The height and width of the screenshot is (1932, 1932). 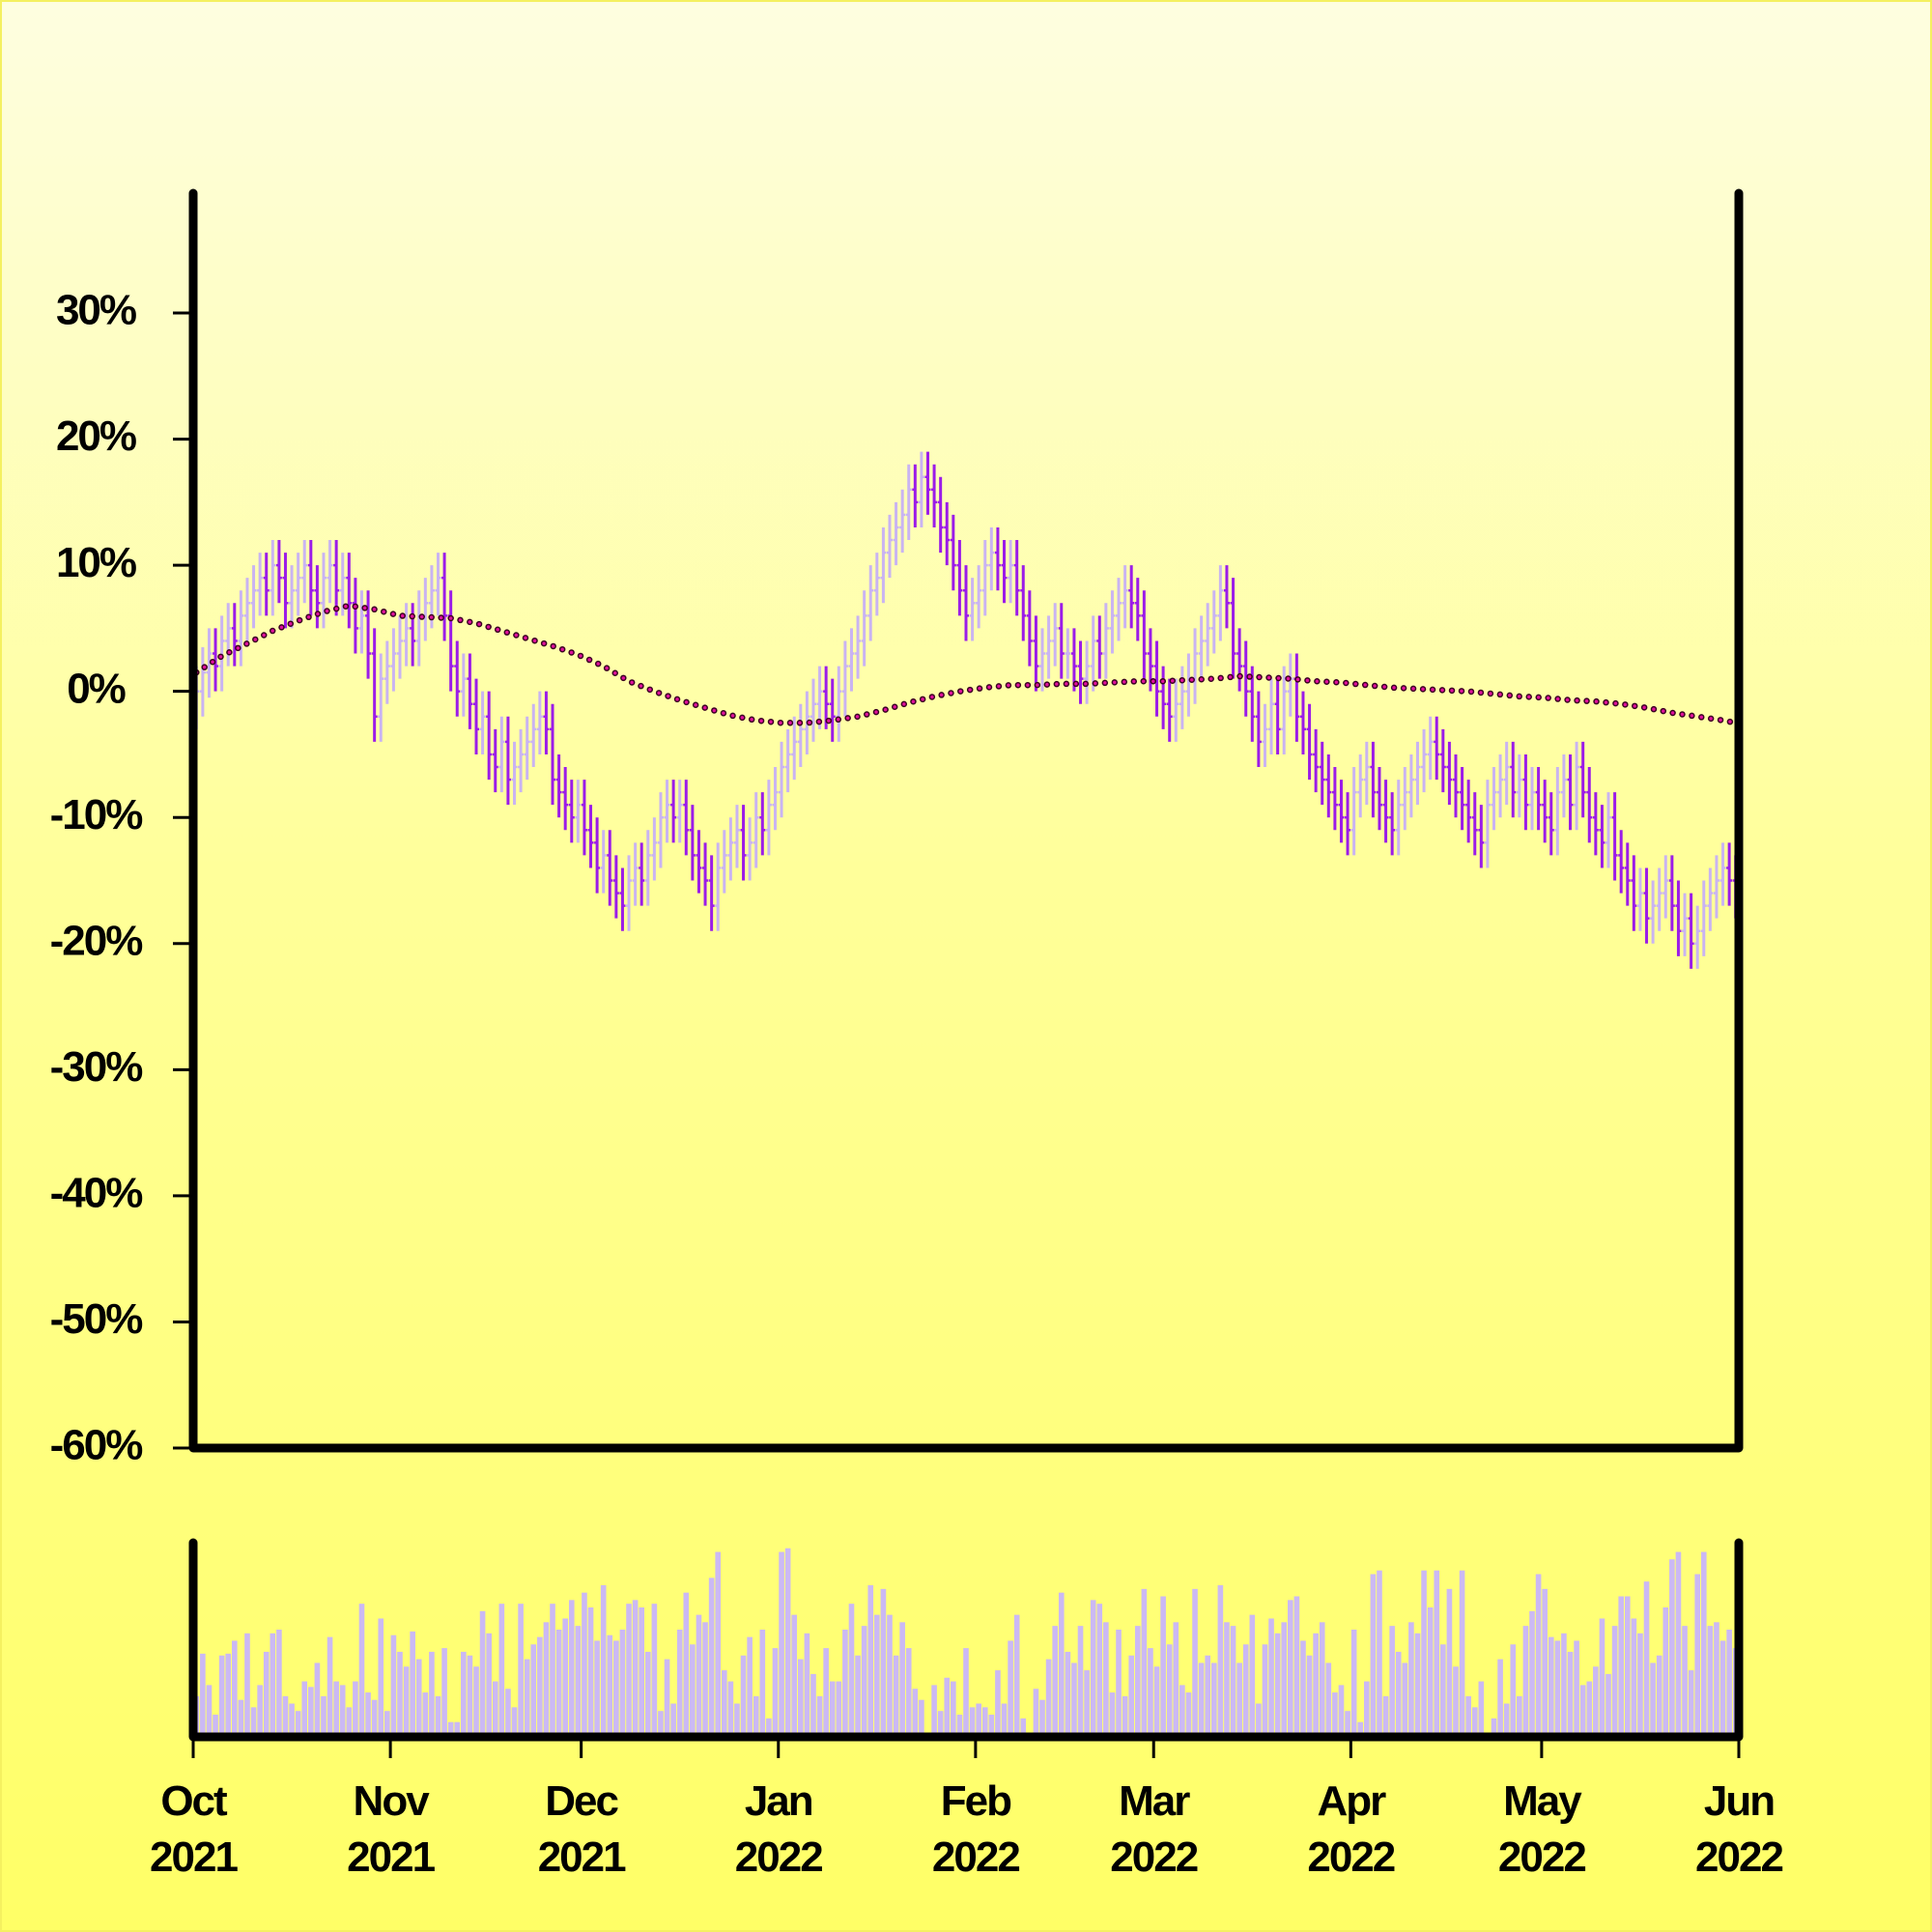 What do you see at coordinates (966, 1640) in the screenshot?
I see `frame` at bounding box center [966, 1640].